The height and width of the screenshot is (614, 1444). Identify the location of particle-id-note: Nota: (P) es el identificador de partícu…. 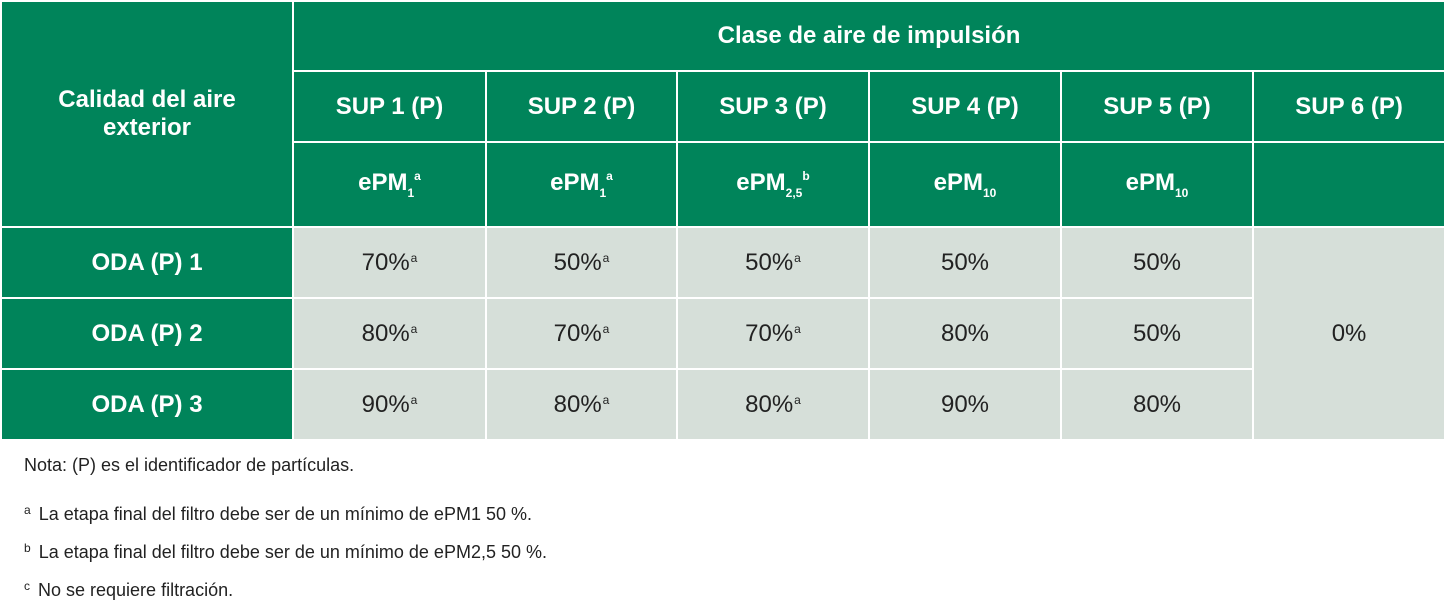
(189, 465).